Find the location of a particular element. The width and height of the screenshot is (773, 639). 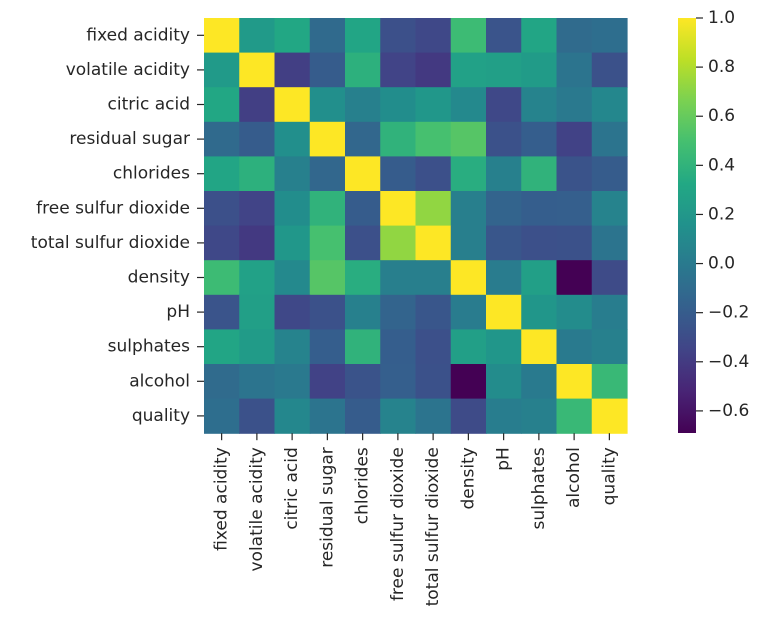

colorbar-gradient is located at coordinates (687, 225).